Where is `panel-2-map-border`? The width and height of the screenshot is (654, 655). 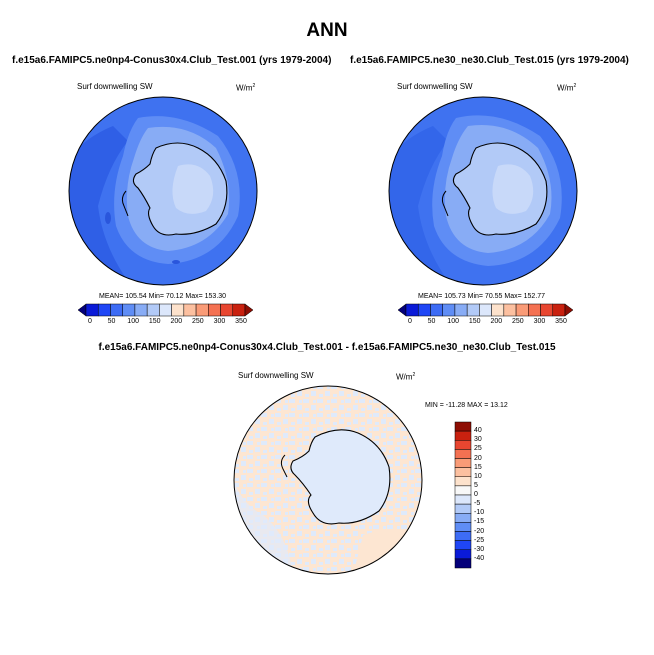
panel-2-map-border is located at coordinates (483, 191).